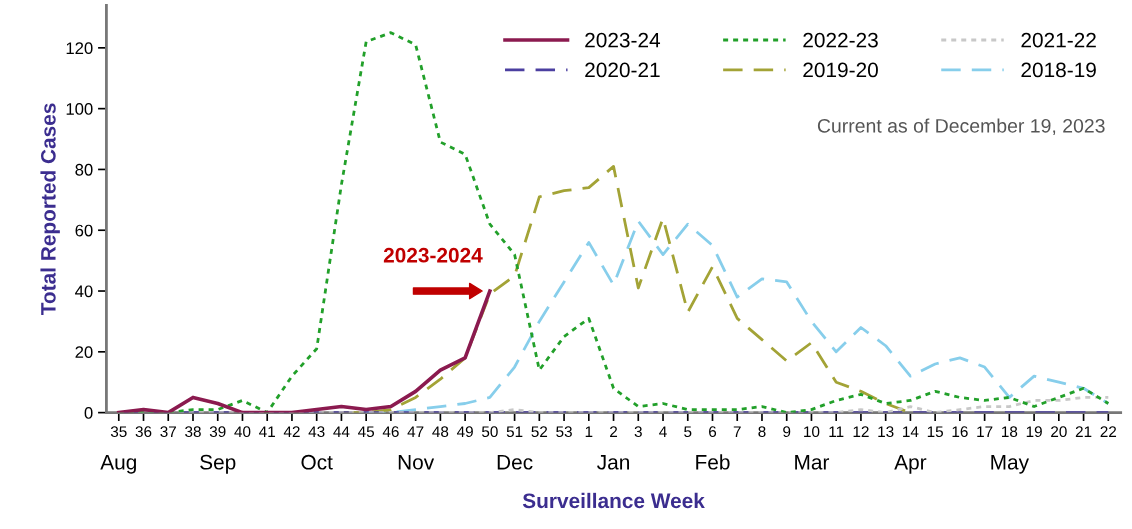 This screenshot has width=1132, height=529. What do you see at coordinates (193, 432) in the screenshot?
I see `x-tick-label: 38` at bounding box center [193, 432].